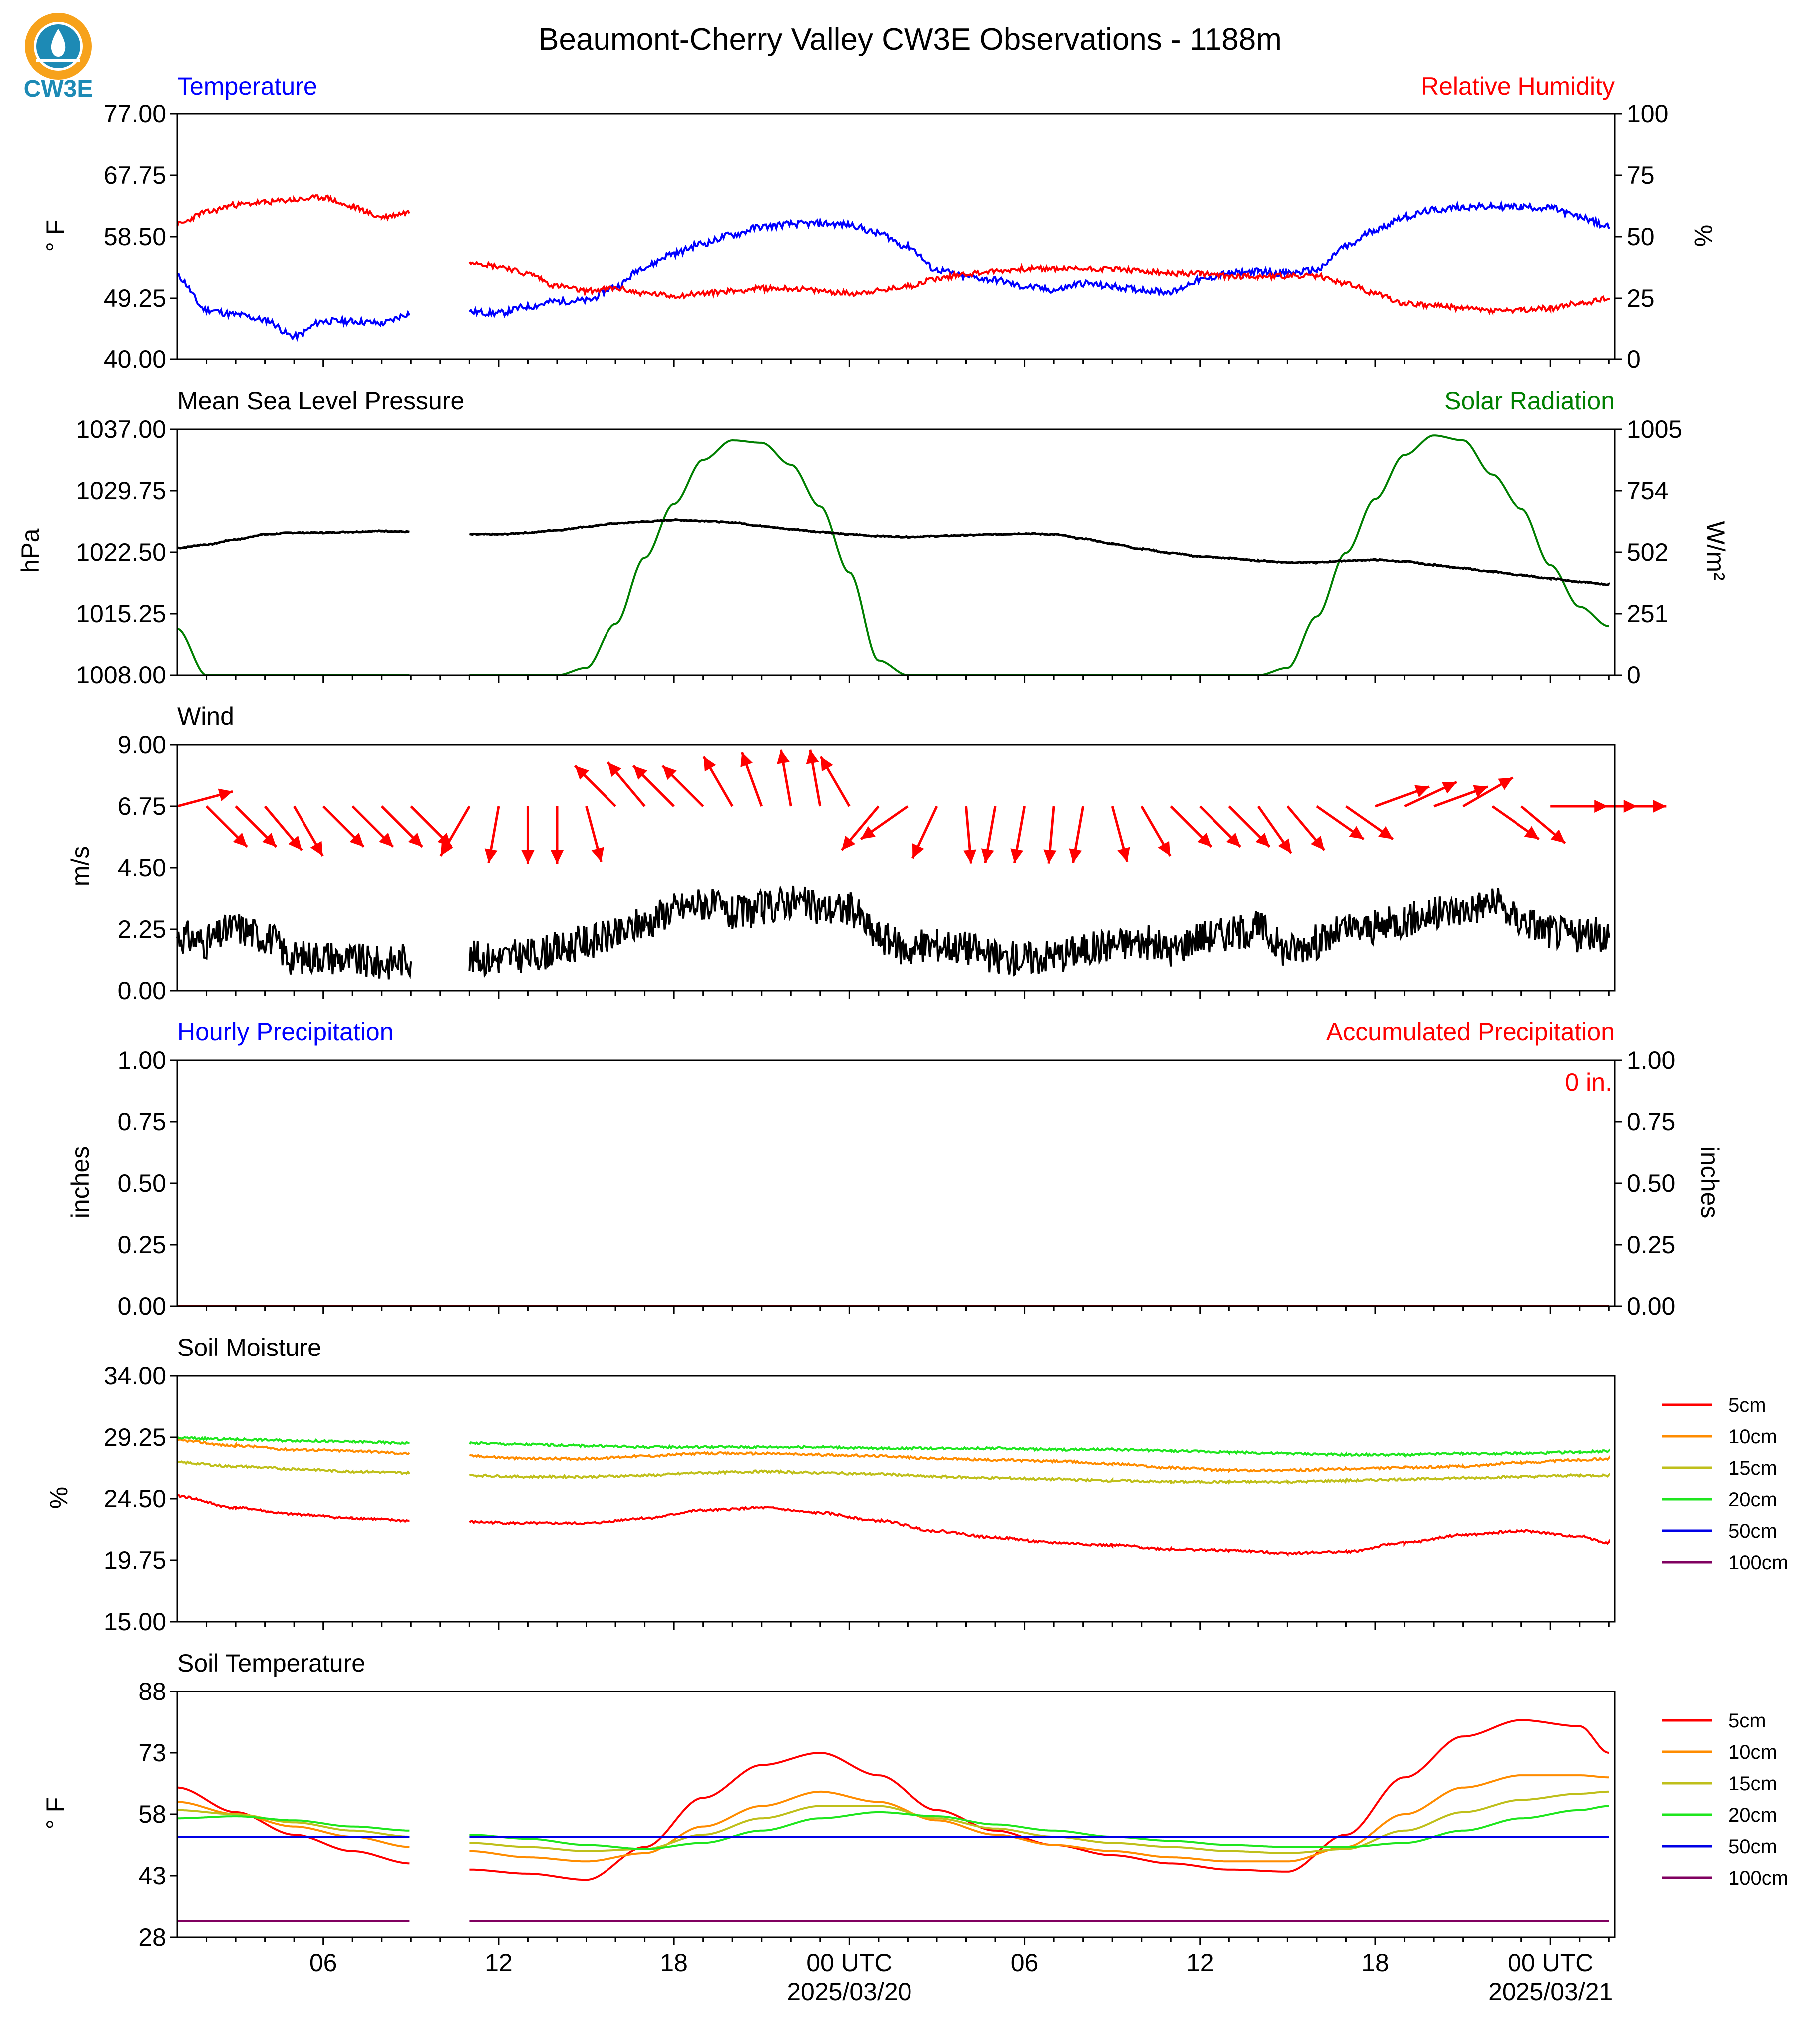 The image size is (1820, 2031). Describe the element at coordinates (1651, 1245) in the screenshot. I see `ytick-label: 0.25` at that location.